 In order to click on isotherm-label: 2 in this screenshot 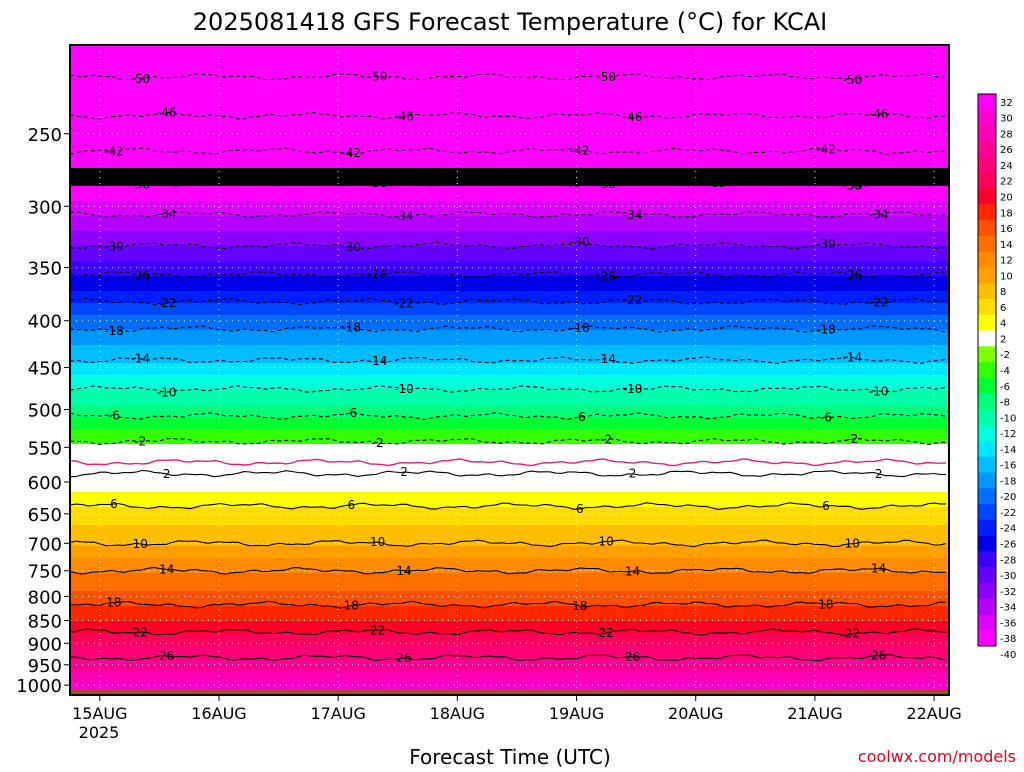, I will do `click(167, 474)`.